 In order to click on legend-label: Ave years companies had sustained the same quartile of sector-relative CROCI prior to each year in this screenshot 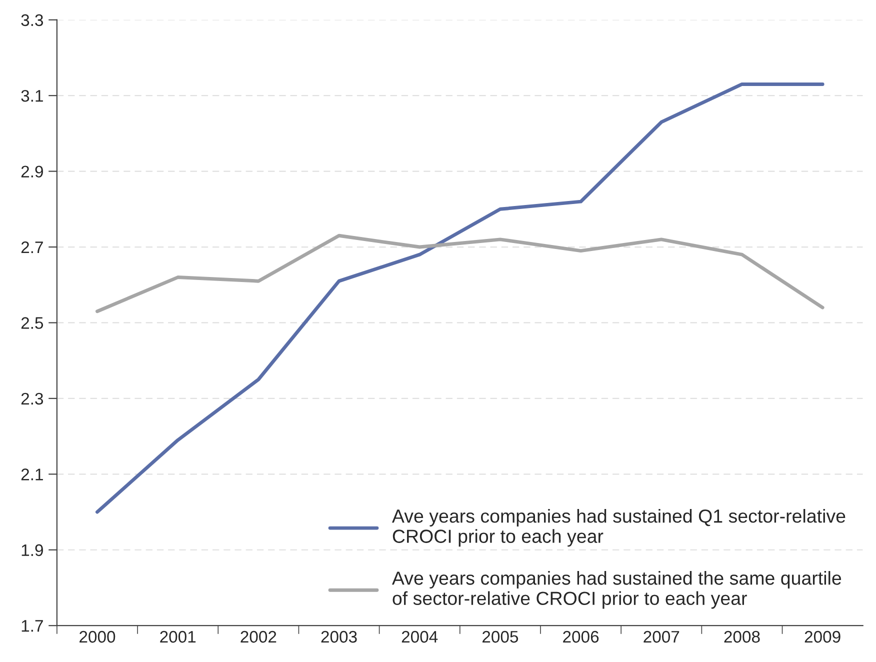, I will do `click(617, 590)`.